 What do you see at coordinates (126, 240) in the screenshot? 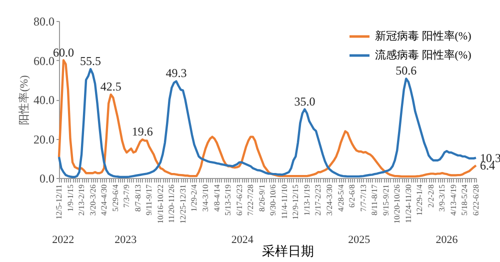
I see `text: 2023` at bounding box center [126, 240].